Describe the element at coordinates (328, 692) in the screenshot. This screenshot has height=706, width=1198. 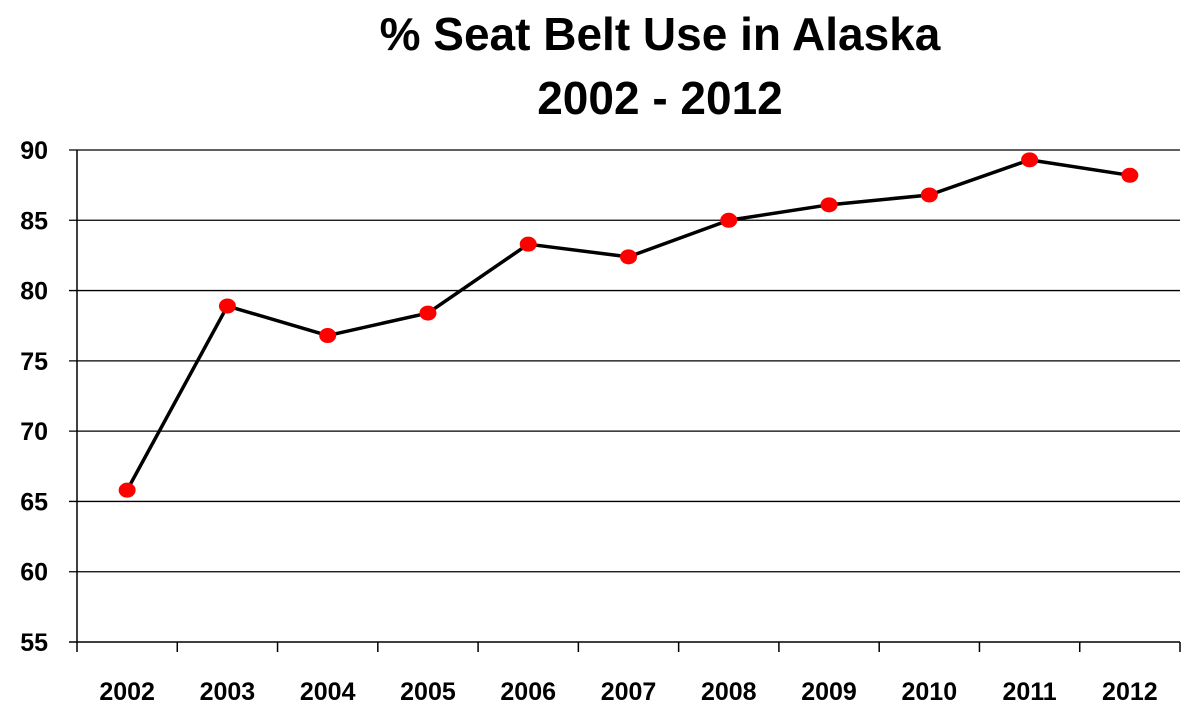
I see `x-tick-label: 2004` at that location.